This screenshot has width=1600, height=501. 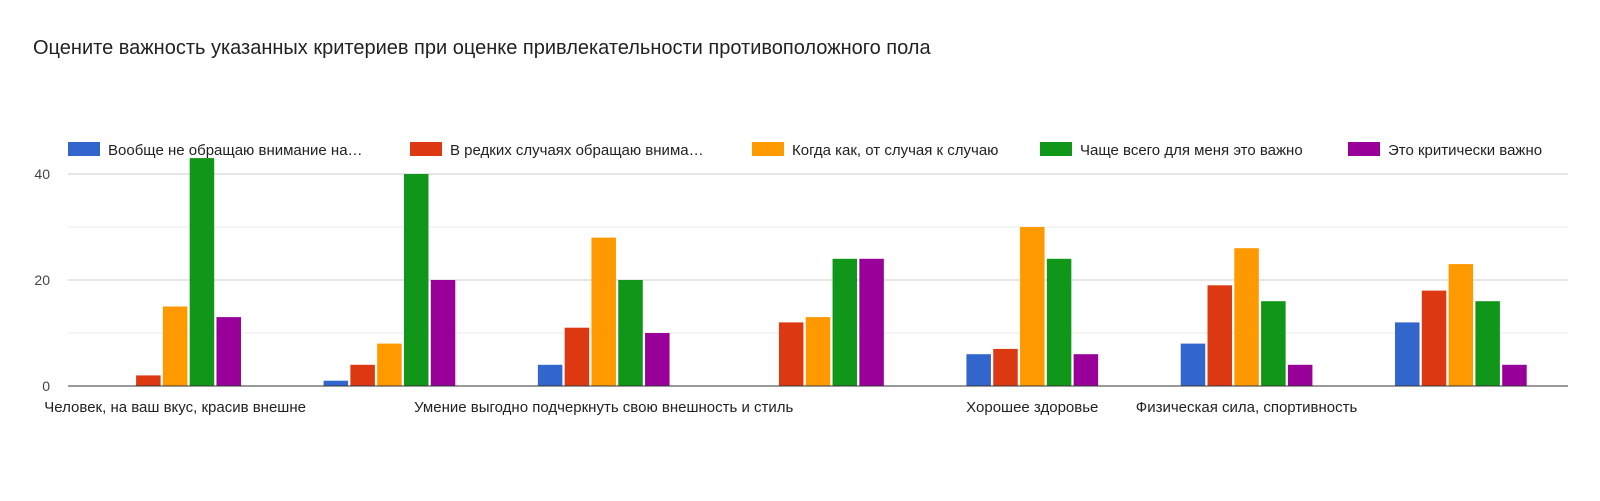 I want to click on x-category-label: Физическая сила, спортивность, so click(x=1247, y=407).